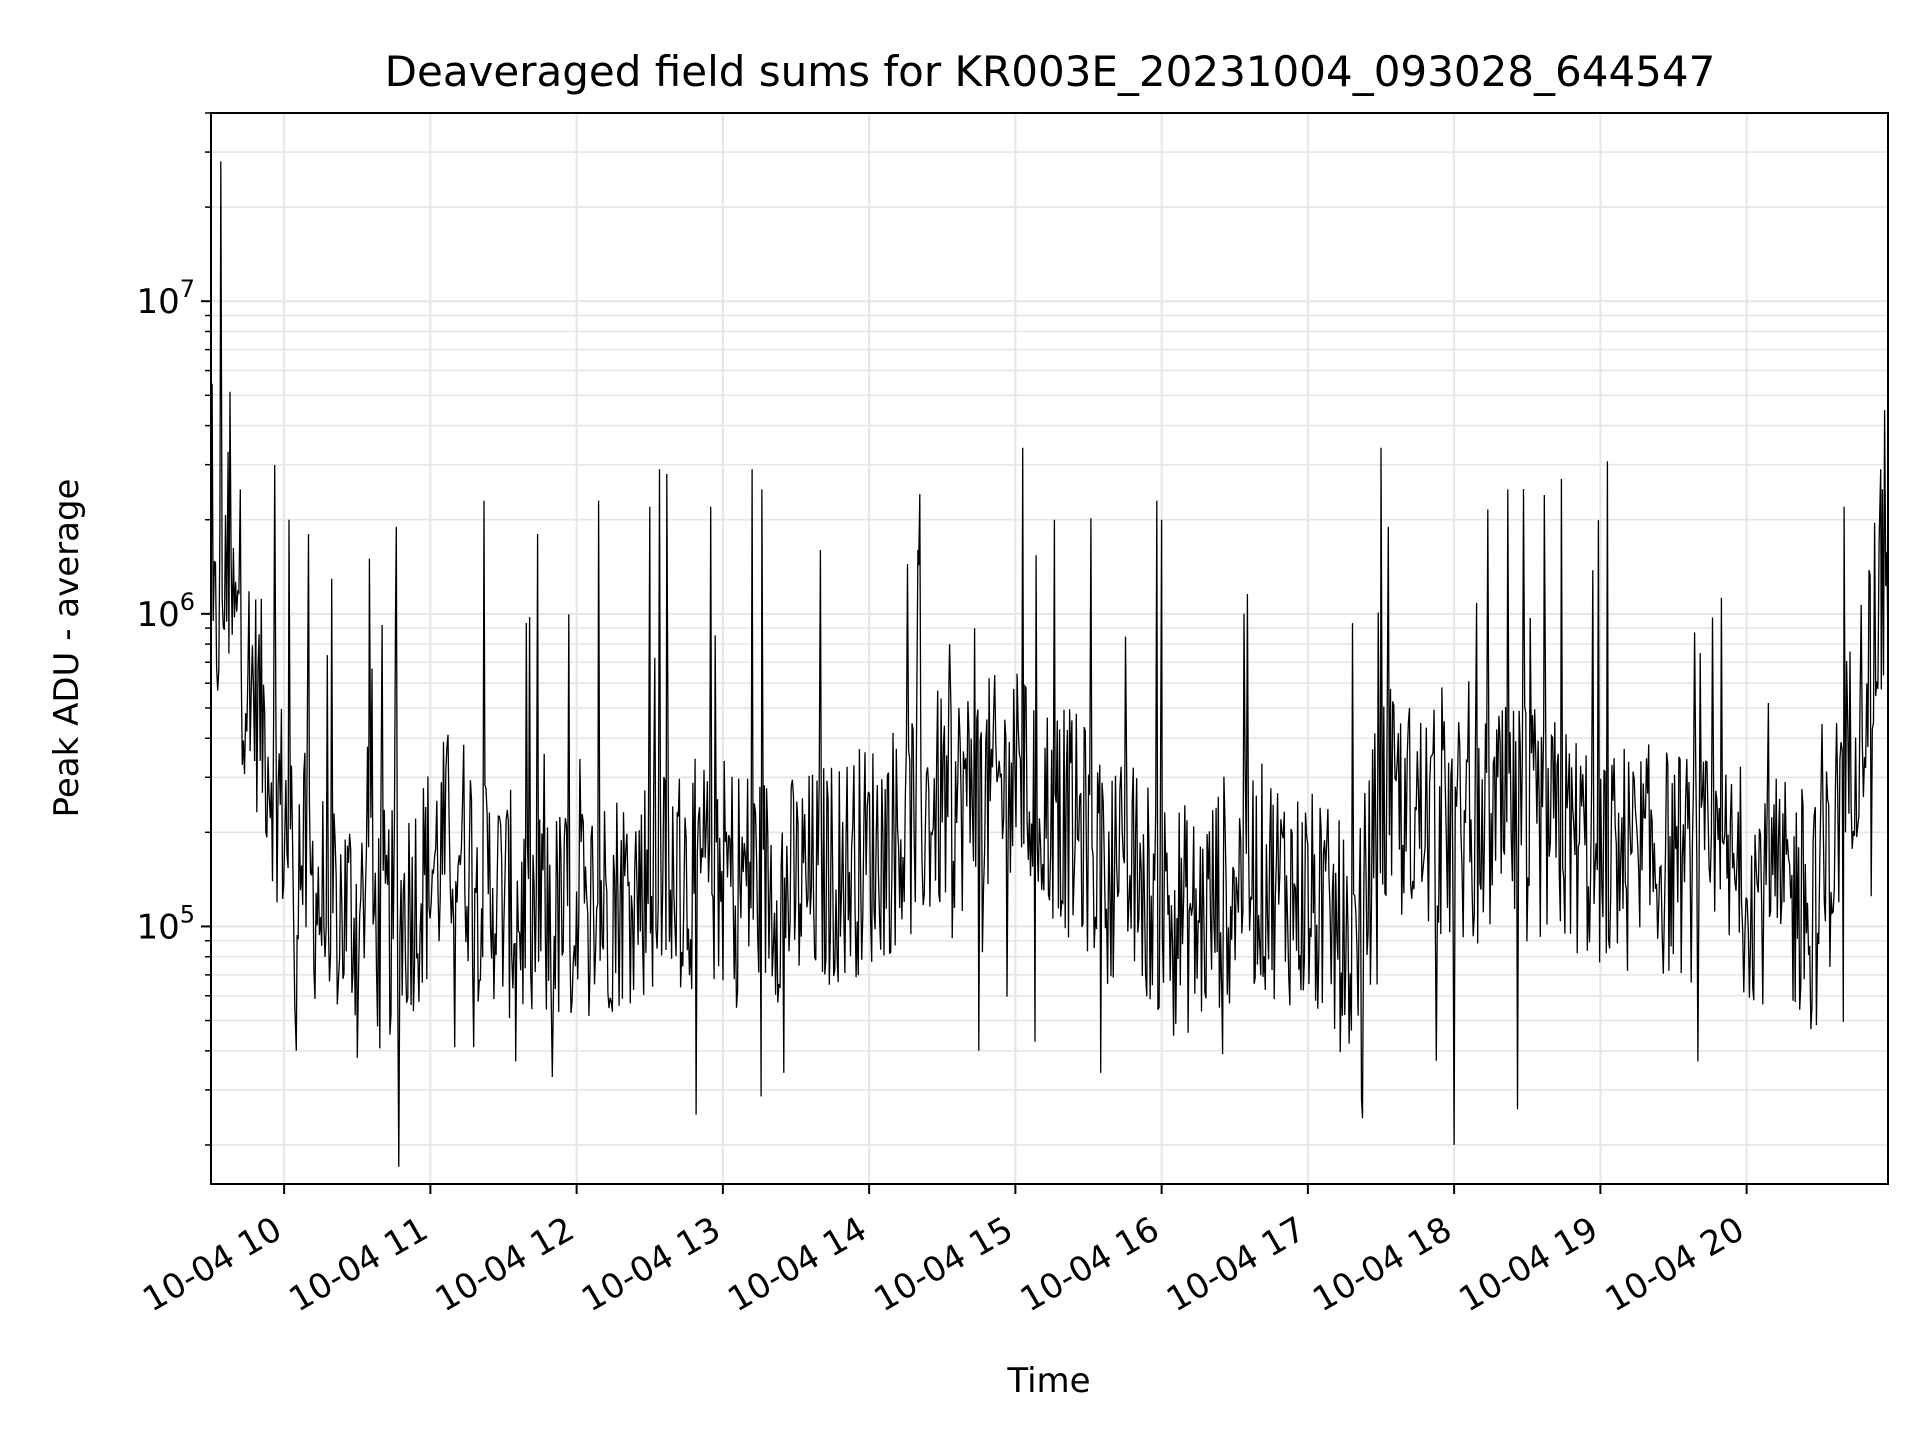 This screenshot has height=1440, width=1920. What do you see at coordinates (797, 1264) in the screenshot?
I see `x-tick-label: 10-04 14` at bounding box center [797, 1264].